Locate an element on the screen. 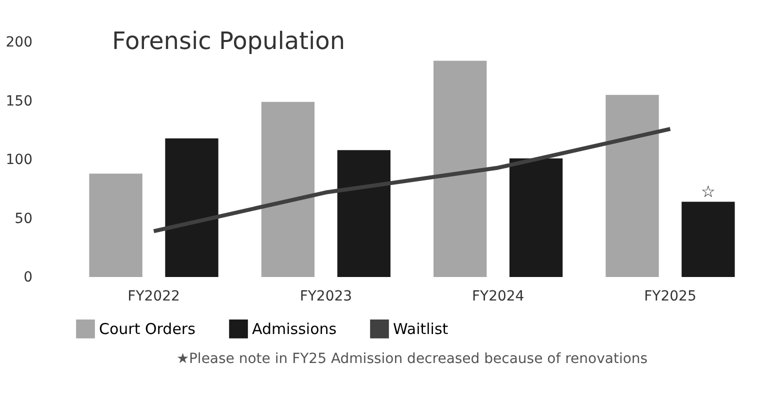 The height and width of the screenshot is (419, 780). legend-label: Waitlist is located at coordinates (420, 329).